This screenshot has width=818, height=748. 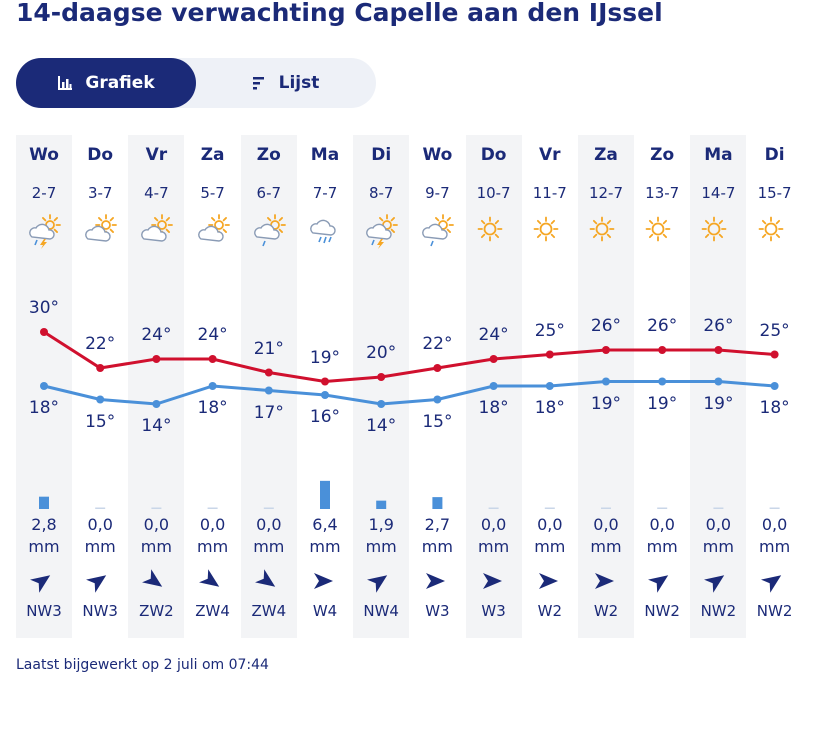 What do you see at coordinates (268, 155) in the screenshot?
I see `day-name: Zo` at bounding box center [268, 155].